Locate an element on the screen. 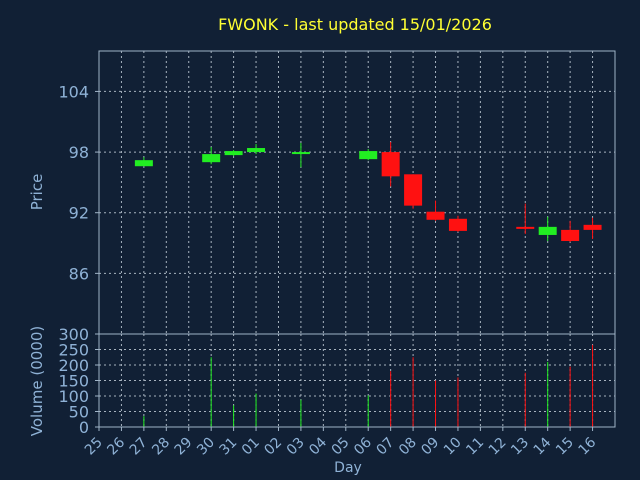 Image resolution: width=640 pixels, height=480 pixels. chart-title: FWONK - last updated 15/01/2026 is located at coordinates (355, 24).